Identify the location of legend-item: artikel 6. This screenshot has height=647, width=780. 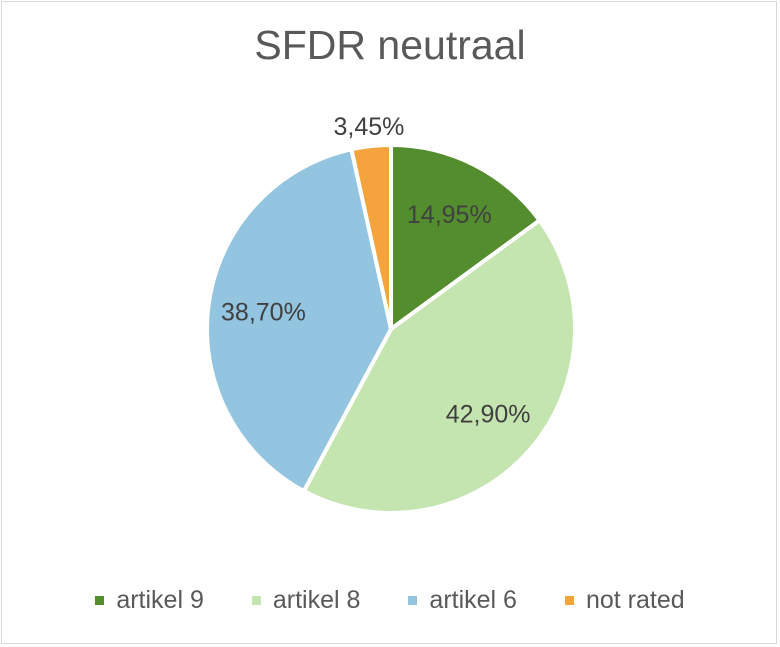
(462, 600).